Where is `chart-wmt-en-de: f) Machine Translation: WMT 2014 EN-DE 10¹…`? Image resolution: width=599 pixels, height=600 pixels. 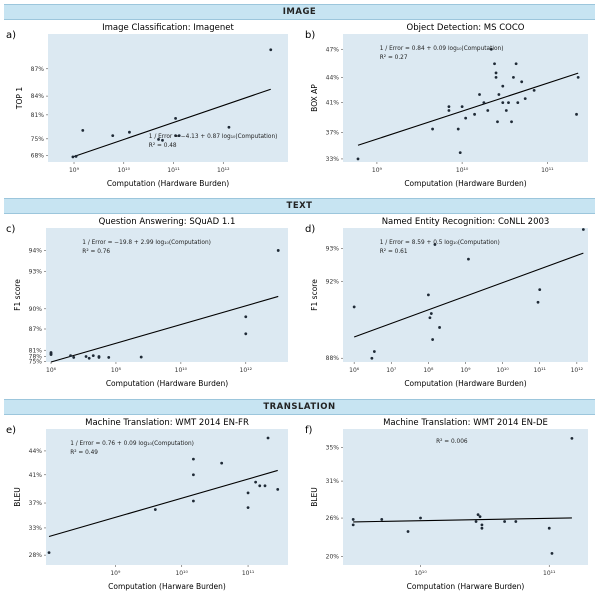 chart-wmt-en-de: f) Machine Translation: WMT 2014 EN-DE 10¹… is located at coordinates (446, 504).